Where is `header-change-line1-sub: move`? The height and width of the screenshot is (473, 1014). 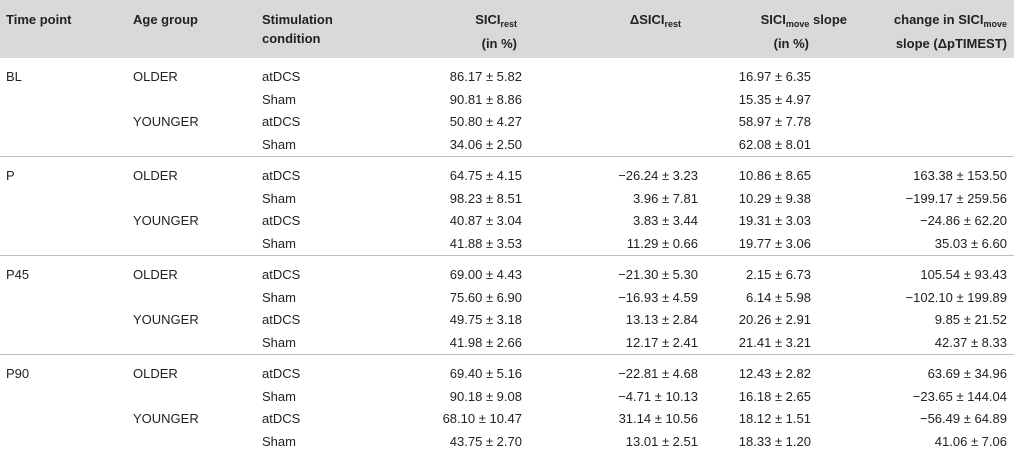 header-change-line1-sub: move is located at coordinates (995, 24).